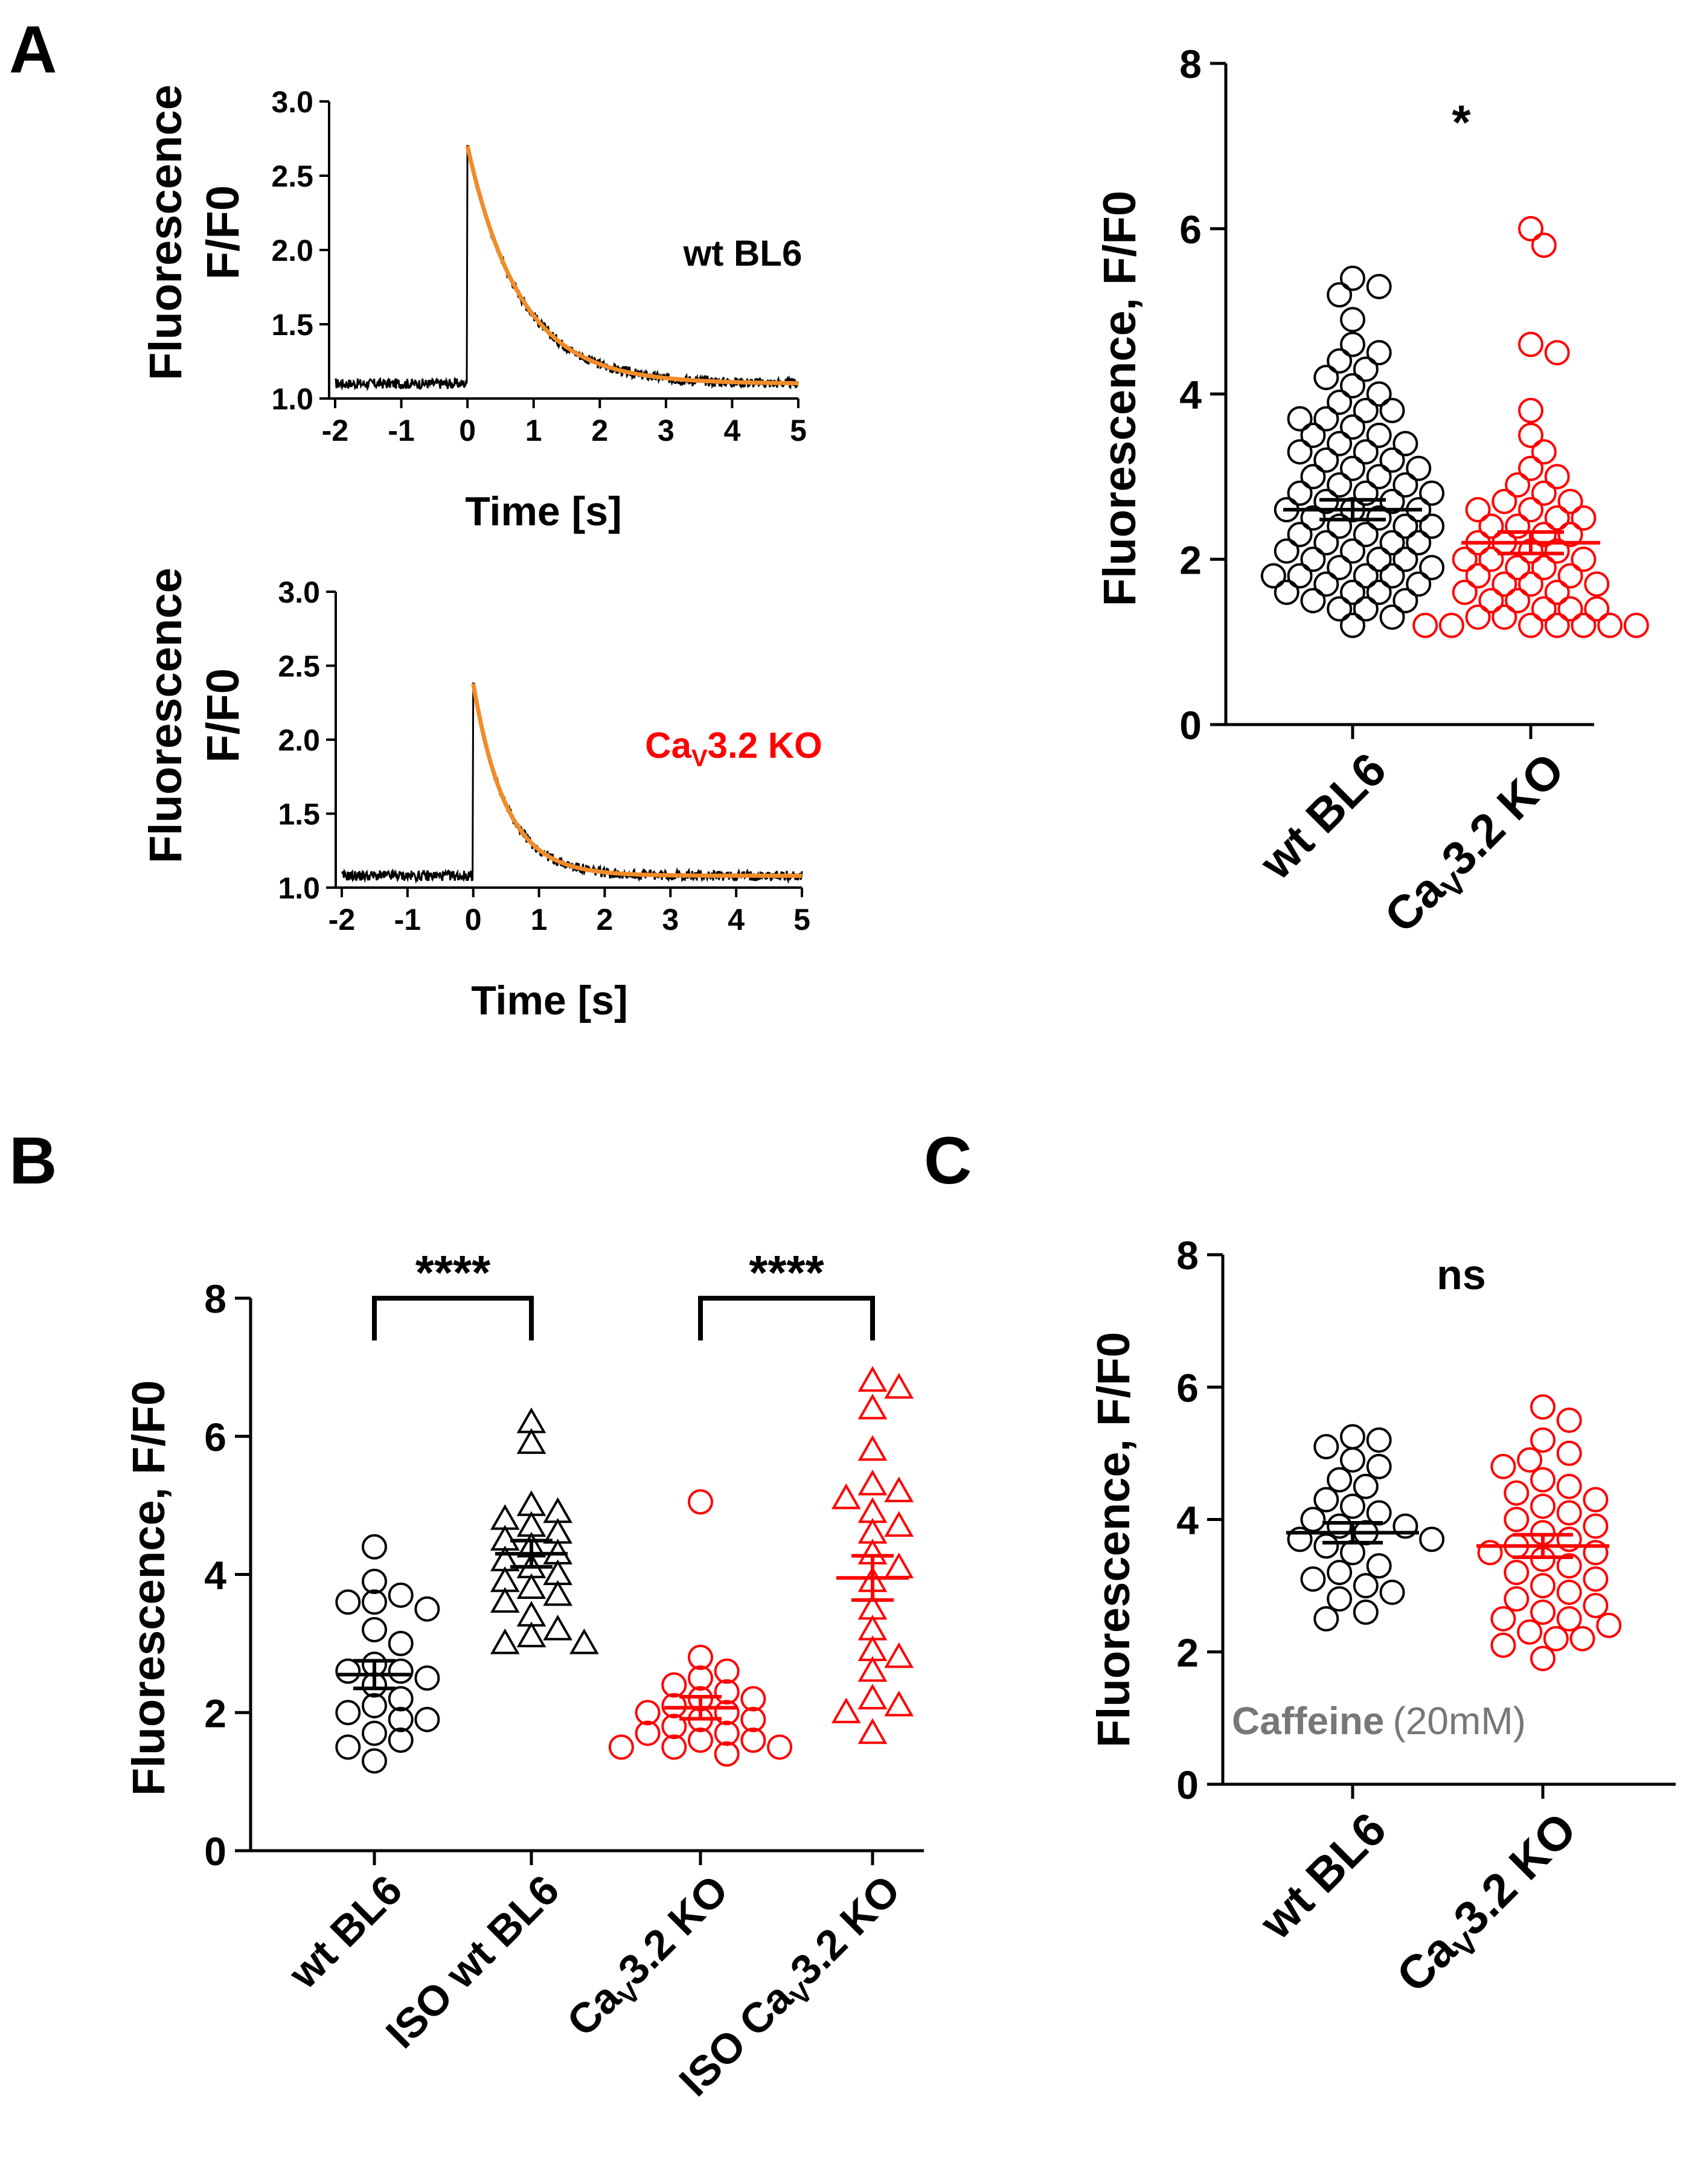  I want to click on y-tick-label: 8, so click(215, 1298).